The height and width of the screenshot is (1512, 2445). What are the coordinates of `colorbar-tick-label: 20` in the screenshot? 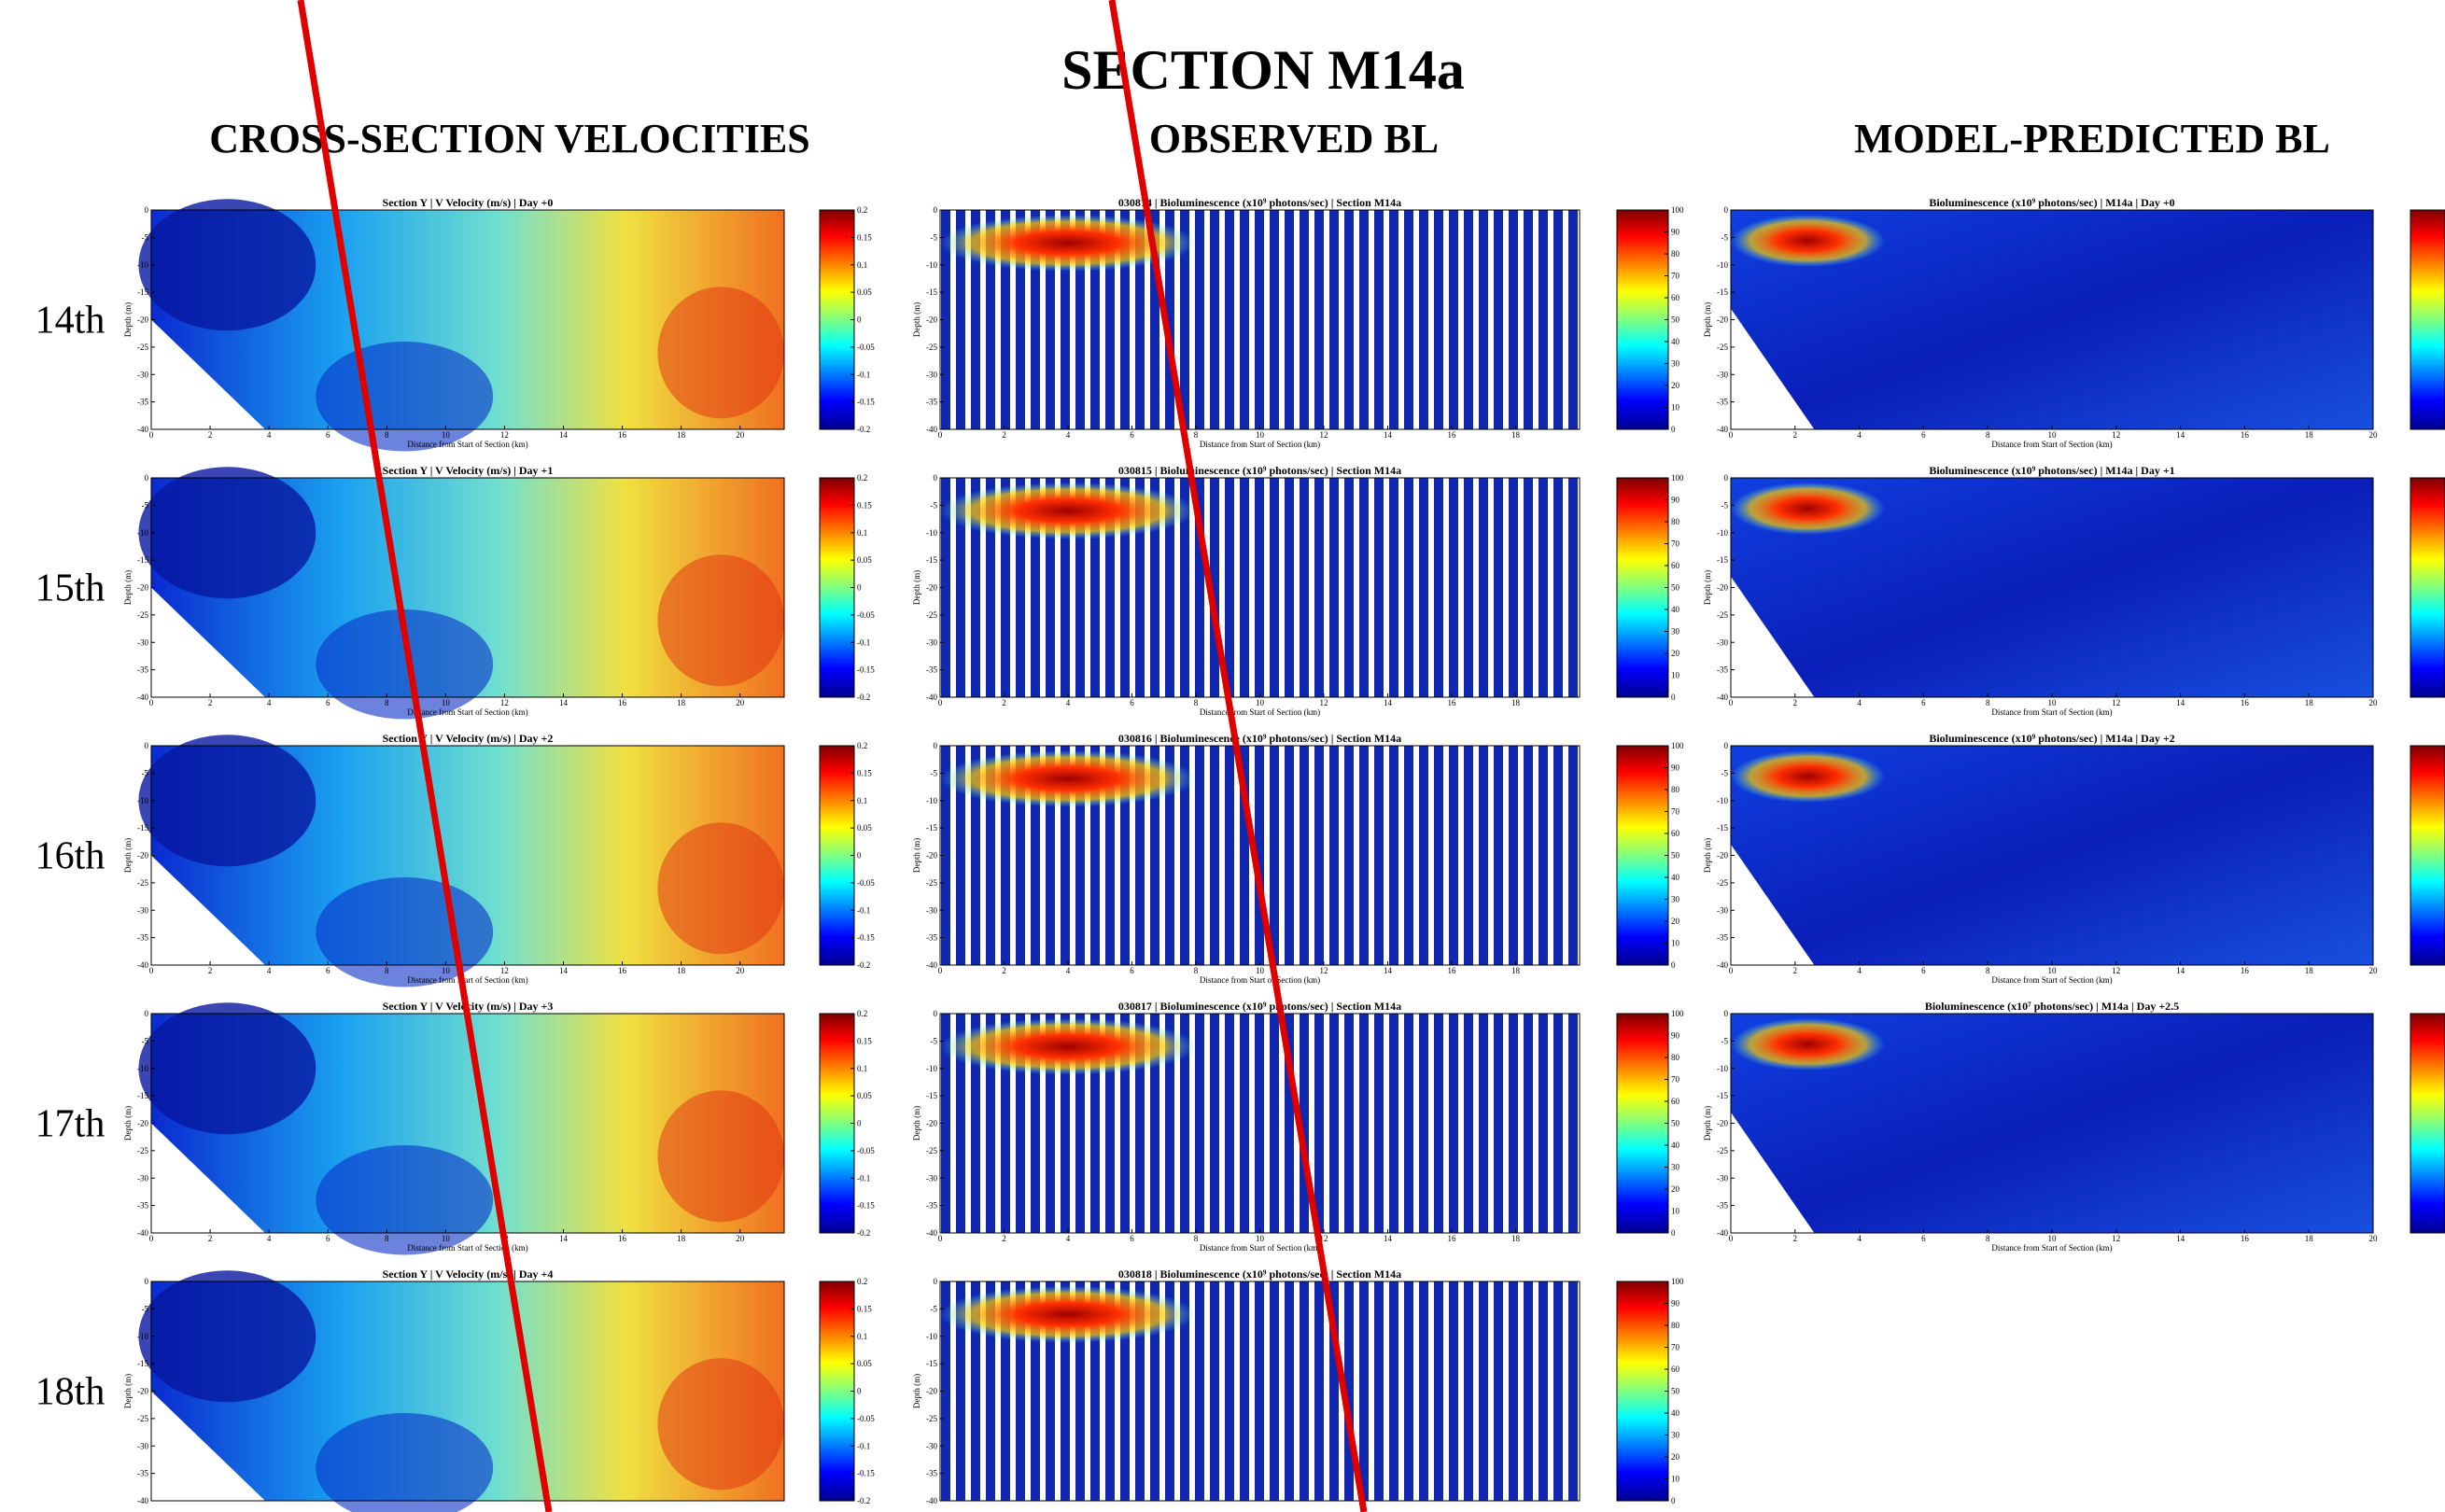 It's located at (1676, 653).